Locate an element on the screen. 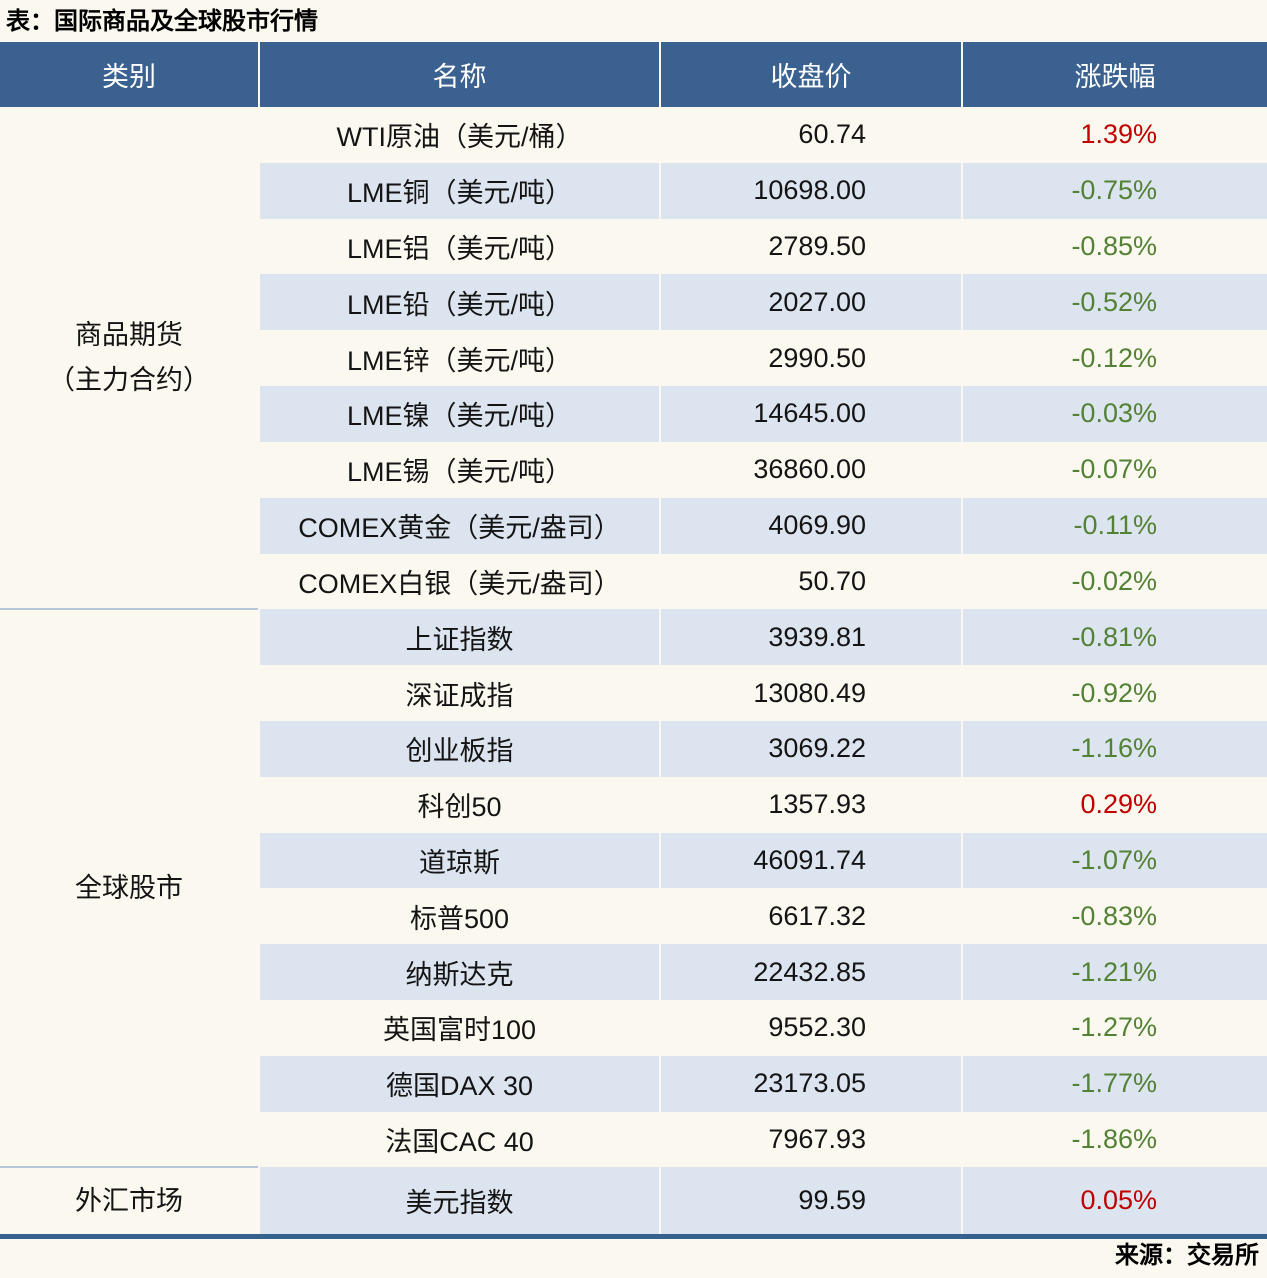 The width and height of the screenshot is (1267, 1278). table-row: LME镍（美元/吨） 14645.00 -0.03% is located at coordinates (633, 414).